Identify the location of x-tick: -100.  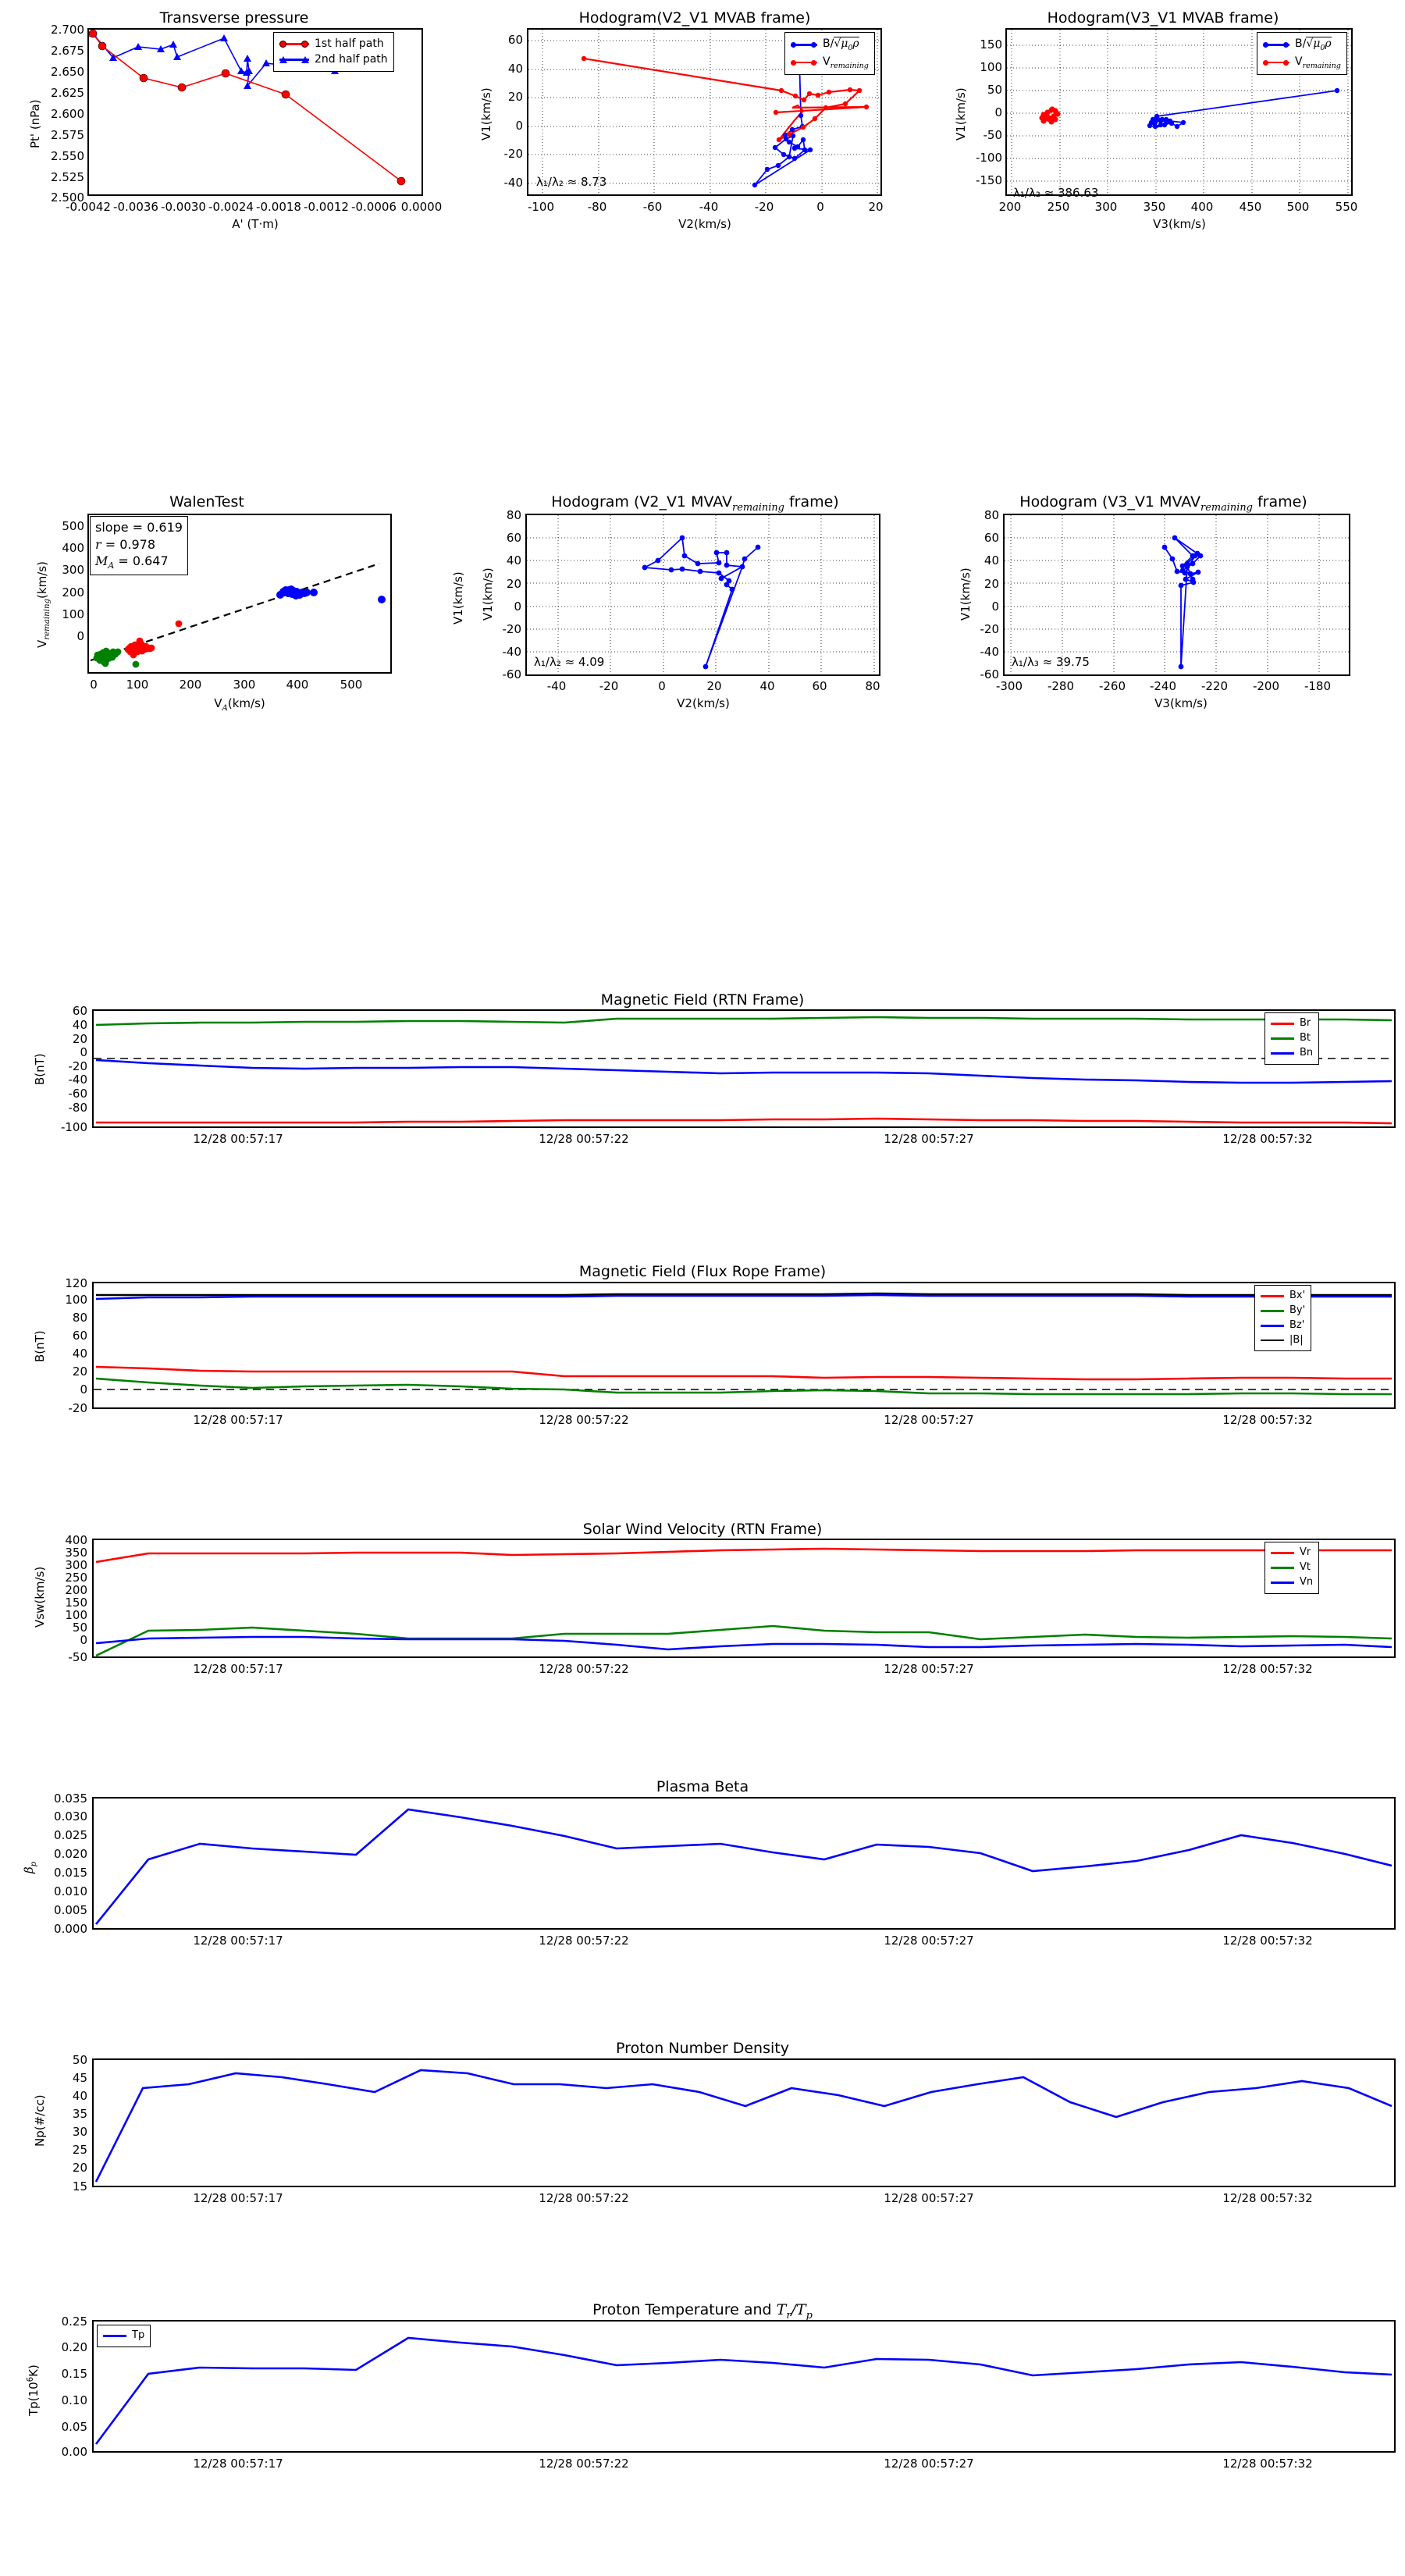
(541, 207).